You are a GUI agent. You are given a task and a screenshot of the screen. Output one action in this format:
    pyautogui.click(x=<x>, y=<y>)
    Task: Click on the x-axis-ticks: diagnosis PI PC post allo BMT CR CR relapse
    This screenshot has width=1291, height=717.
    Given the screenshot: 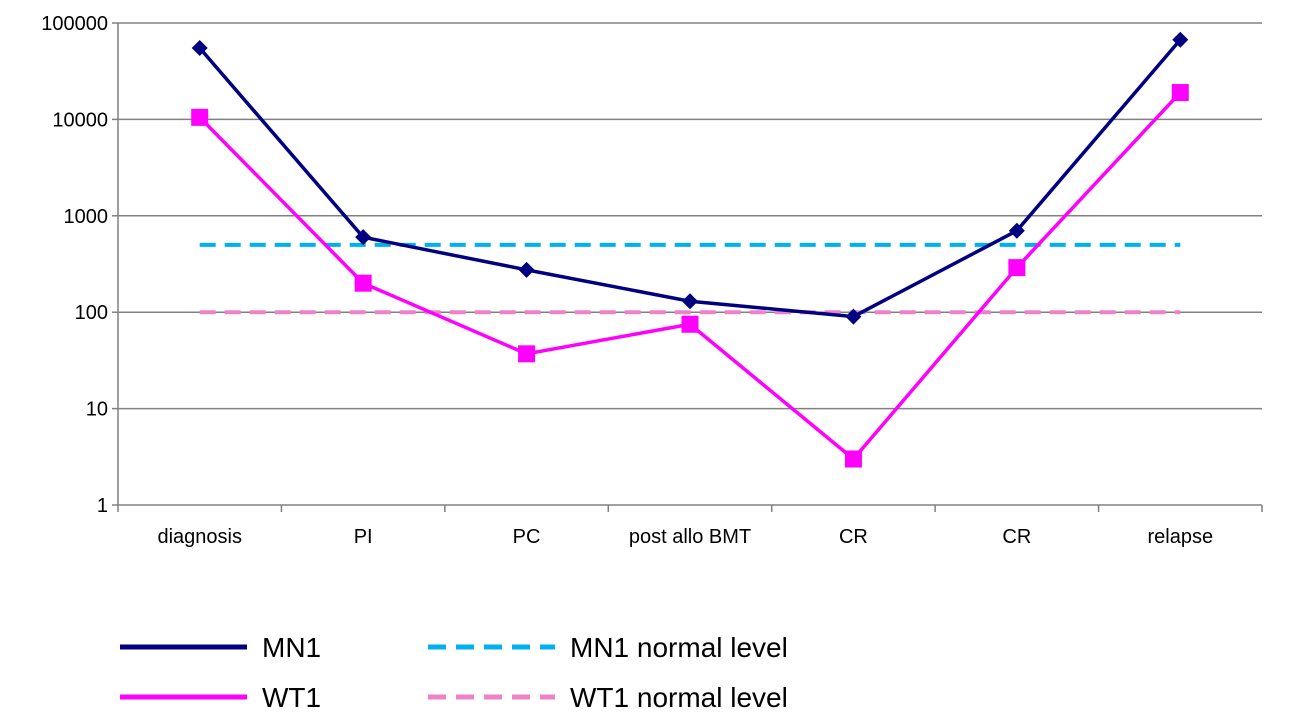 What is the action you would take?
    pyautogui.click(x=690, y=526)
    